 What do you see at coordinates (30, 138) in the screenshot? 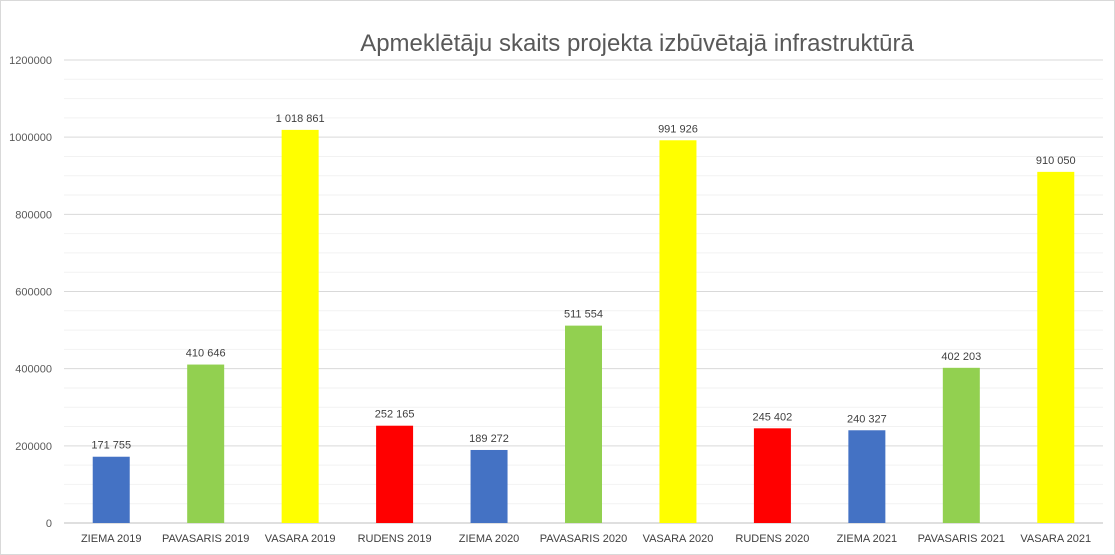
I see `y-tick-label: 1000000` at bounding box center [30, 138].